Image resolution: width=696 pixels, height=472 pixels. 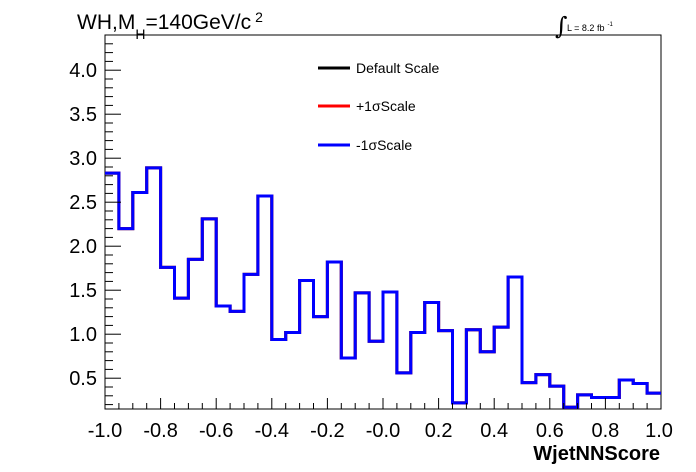 I want to click on x-tick-label: -0.8, so click(x=160, y=431).